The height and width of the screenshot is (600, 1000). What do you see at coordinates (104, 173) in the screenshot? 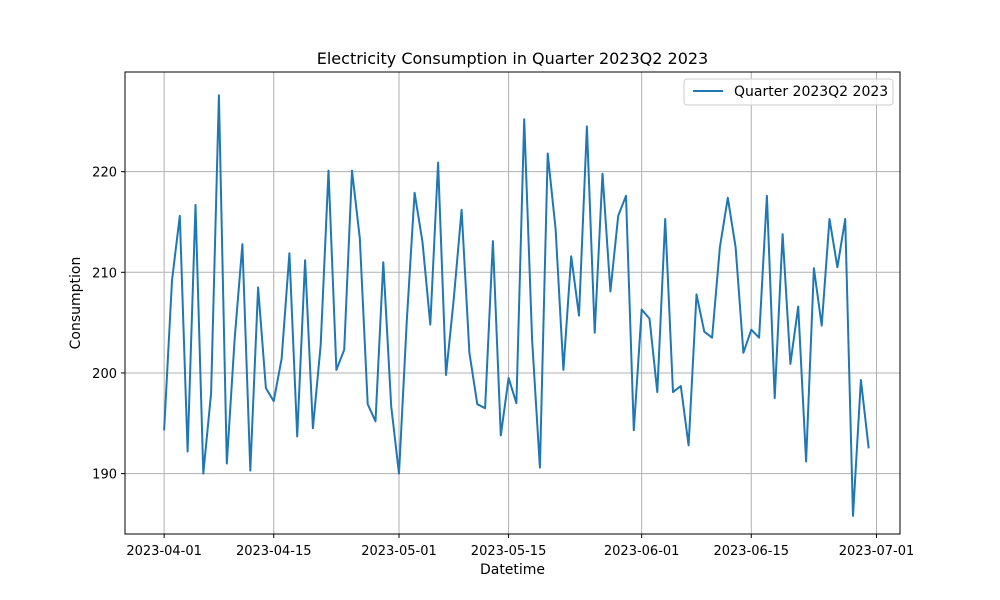
I see `y-tick-label: 220` at bounding box center [104, 173].